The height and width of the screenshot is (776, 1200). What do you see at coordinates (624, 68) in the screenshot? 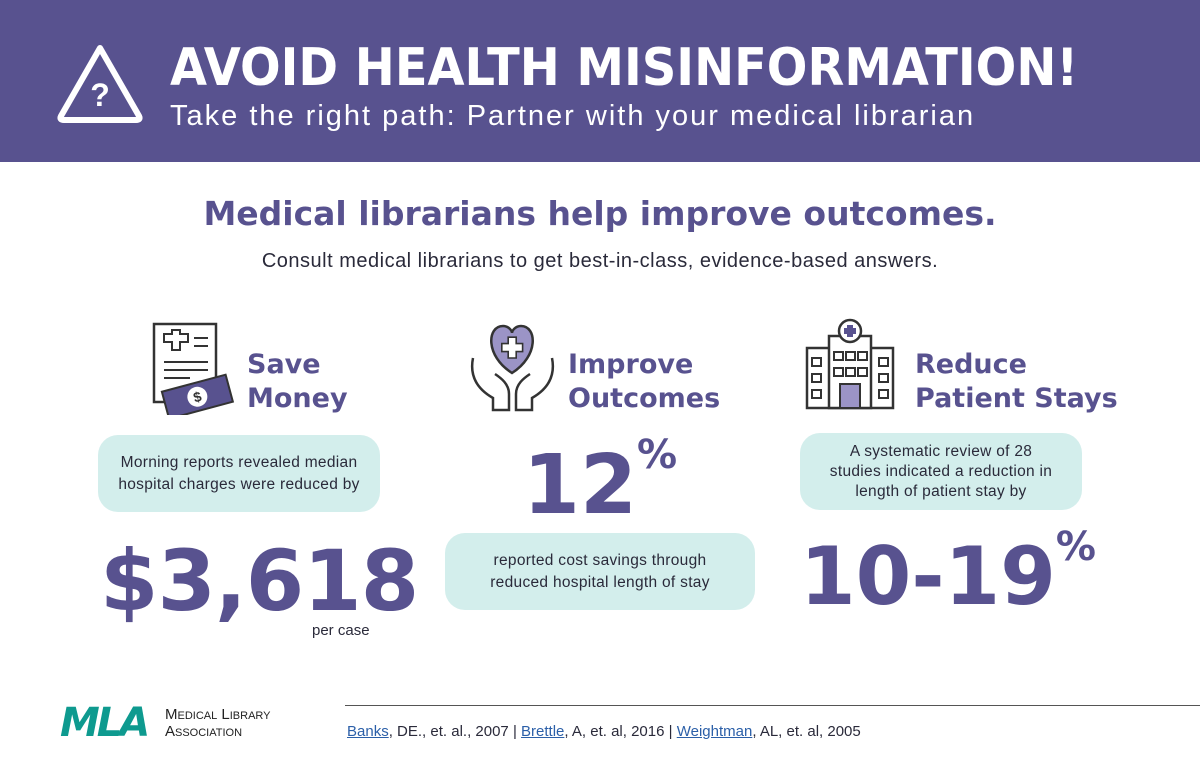
I see `title: AVOID HEALTH MISINFORMATION!` at bounding box center [624, 68].